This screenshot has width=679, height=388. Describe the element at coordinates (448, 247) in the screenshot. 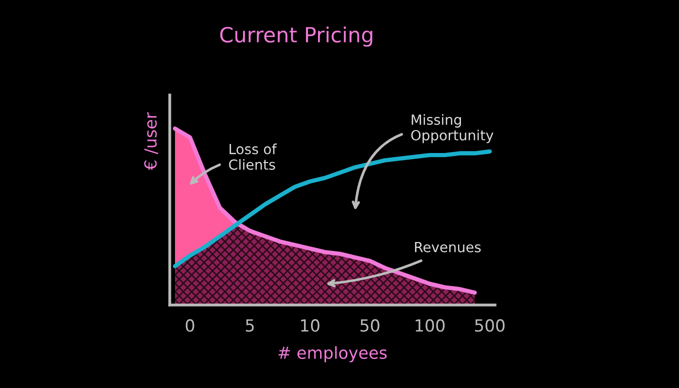

I see `annotation: Revenues` at that location.